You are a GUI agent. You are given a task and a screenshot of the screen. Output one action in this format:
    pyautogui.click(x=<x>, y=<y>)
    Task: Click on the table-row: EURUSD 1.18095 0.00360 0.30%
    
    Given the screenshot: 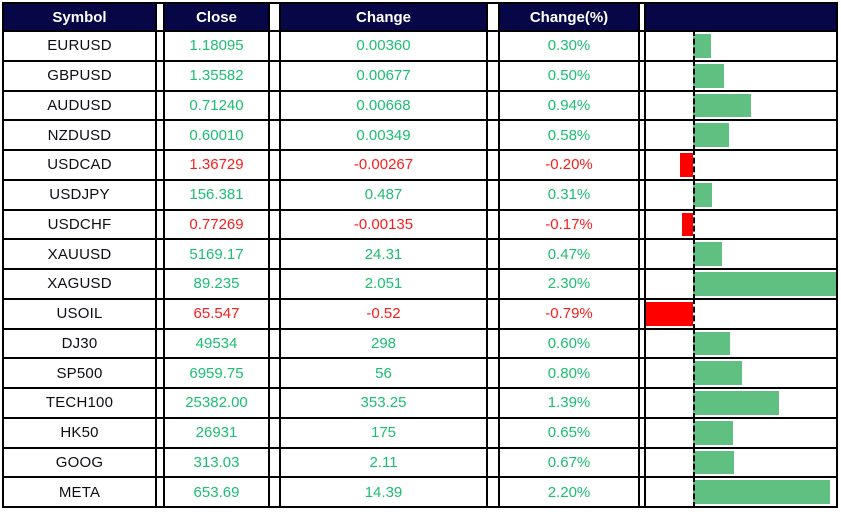 What is the action you would take?
    pyautogui.click(x=420, y=47)
    